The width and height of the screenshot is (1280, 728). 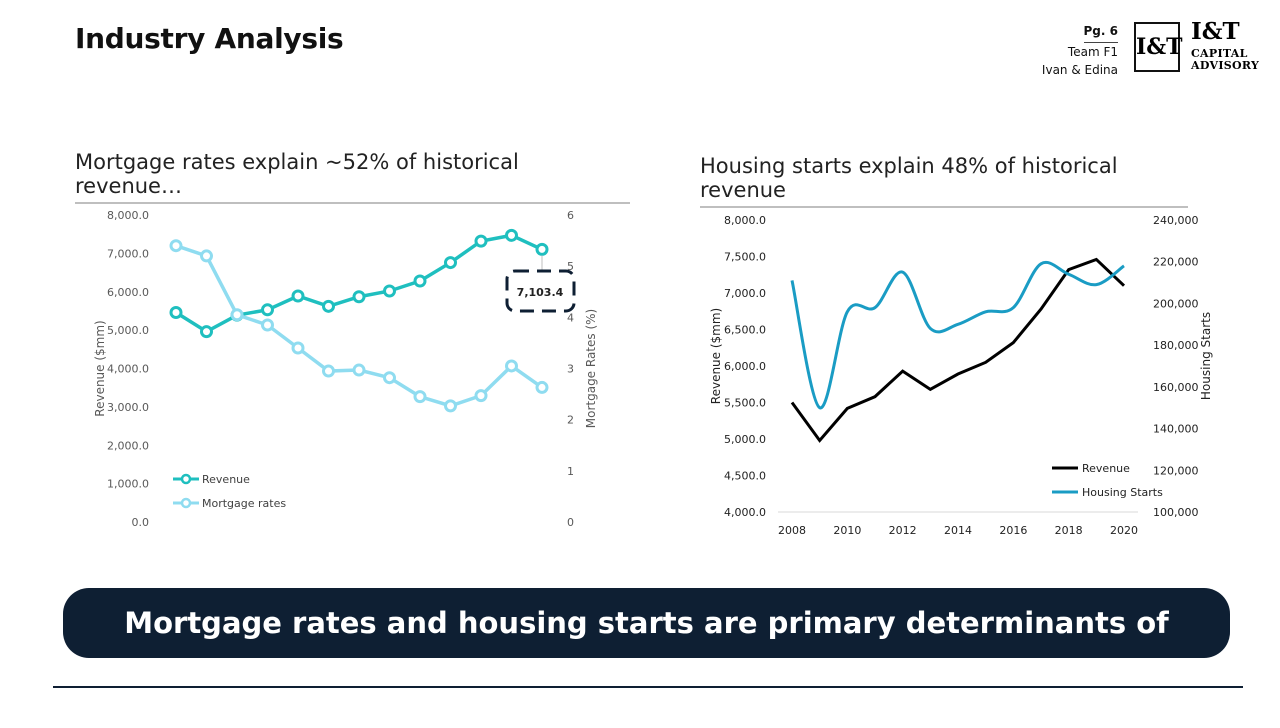 I want to click on team-name: Team F1, so click(x=1092, y=52).